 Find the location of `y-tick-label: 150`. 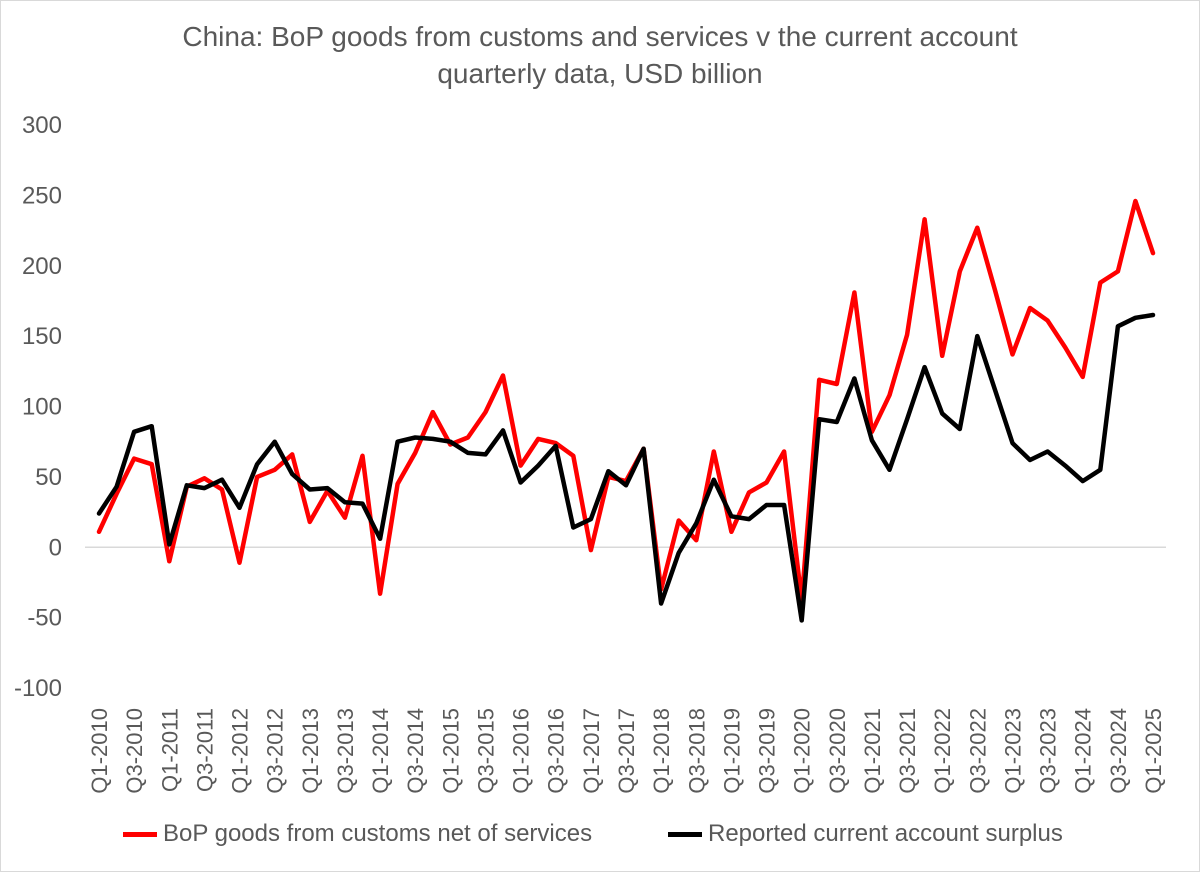

y-tick-label: 150 is located at coordinates (42, 336).